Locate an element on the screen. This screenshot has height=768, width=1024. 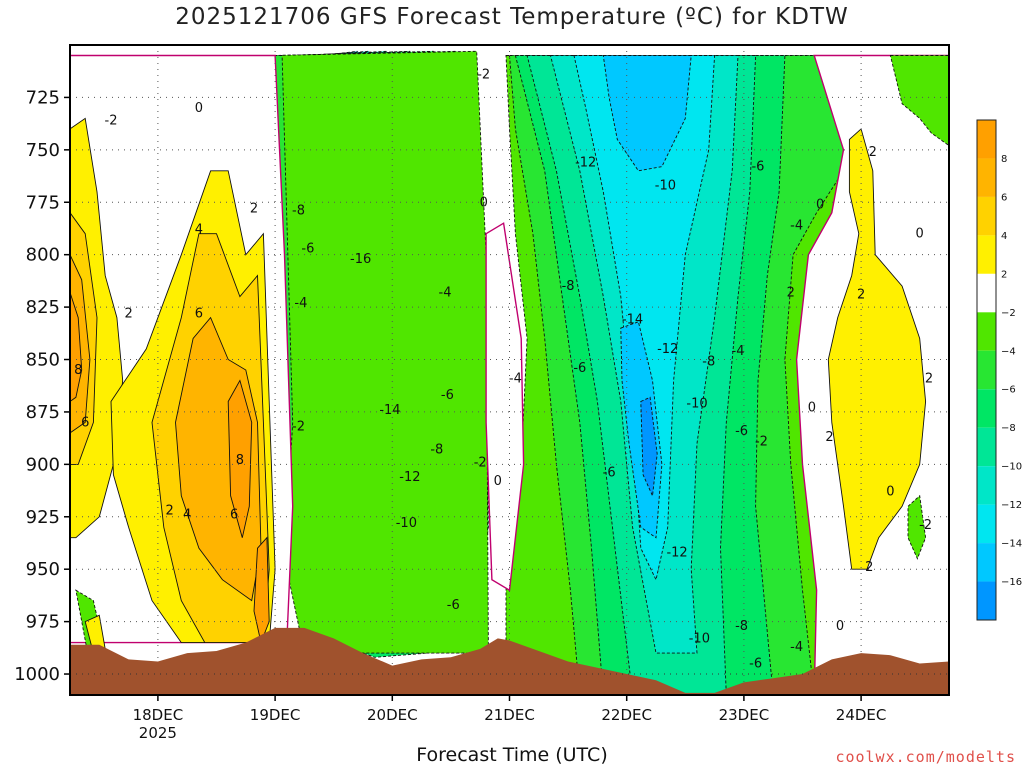
y-tick-label-1000: 1000 is located at coordinates (37, 674).